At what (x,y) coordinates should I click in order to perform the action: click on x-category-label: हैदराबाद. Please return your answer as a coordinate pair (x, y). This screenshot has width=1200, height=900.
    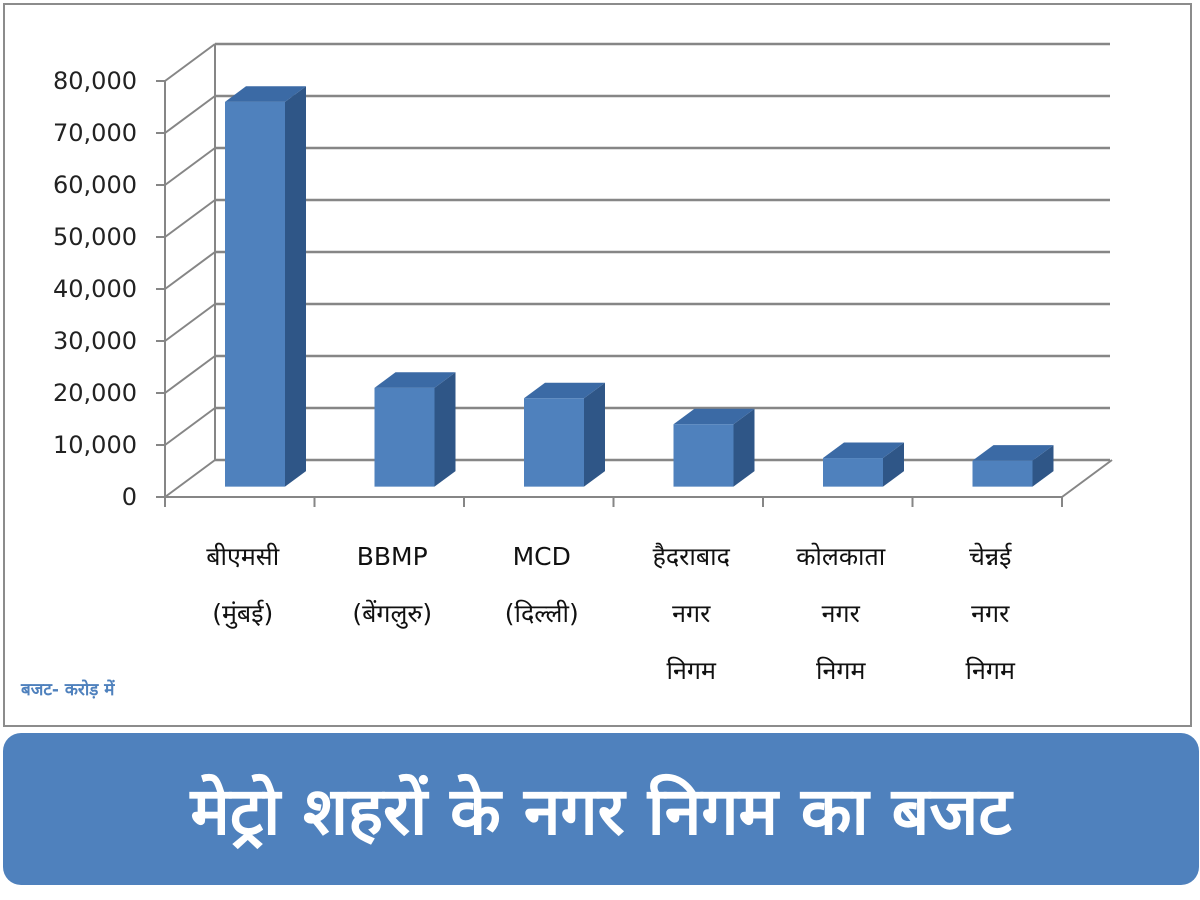
    Looking at the image, I should click on (692, 556).